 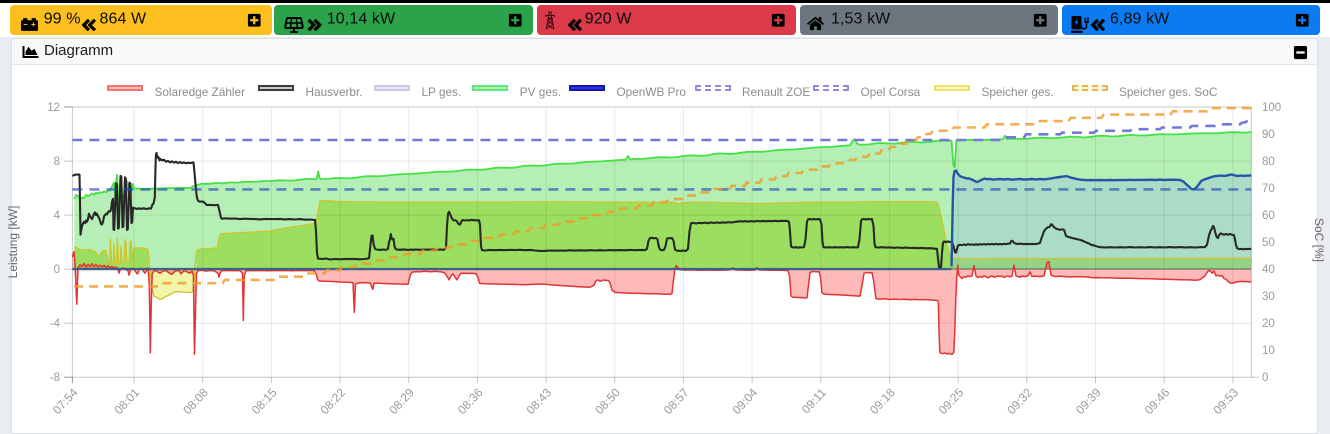 What do you see at coordinates (195, 401) in the screenshot?
I see `svg-text: 08:08` at bounding box center [195, 401].